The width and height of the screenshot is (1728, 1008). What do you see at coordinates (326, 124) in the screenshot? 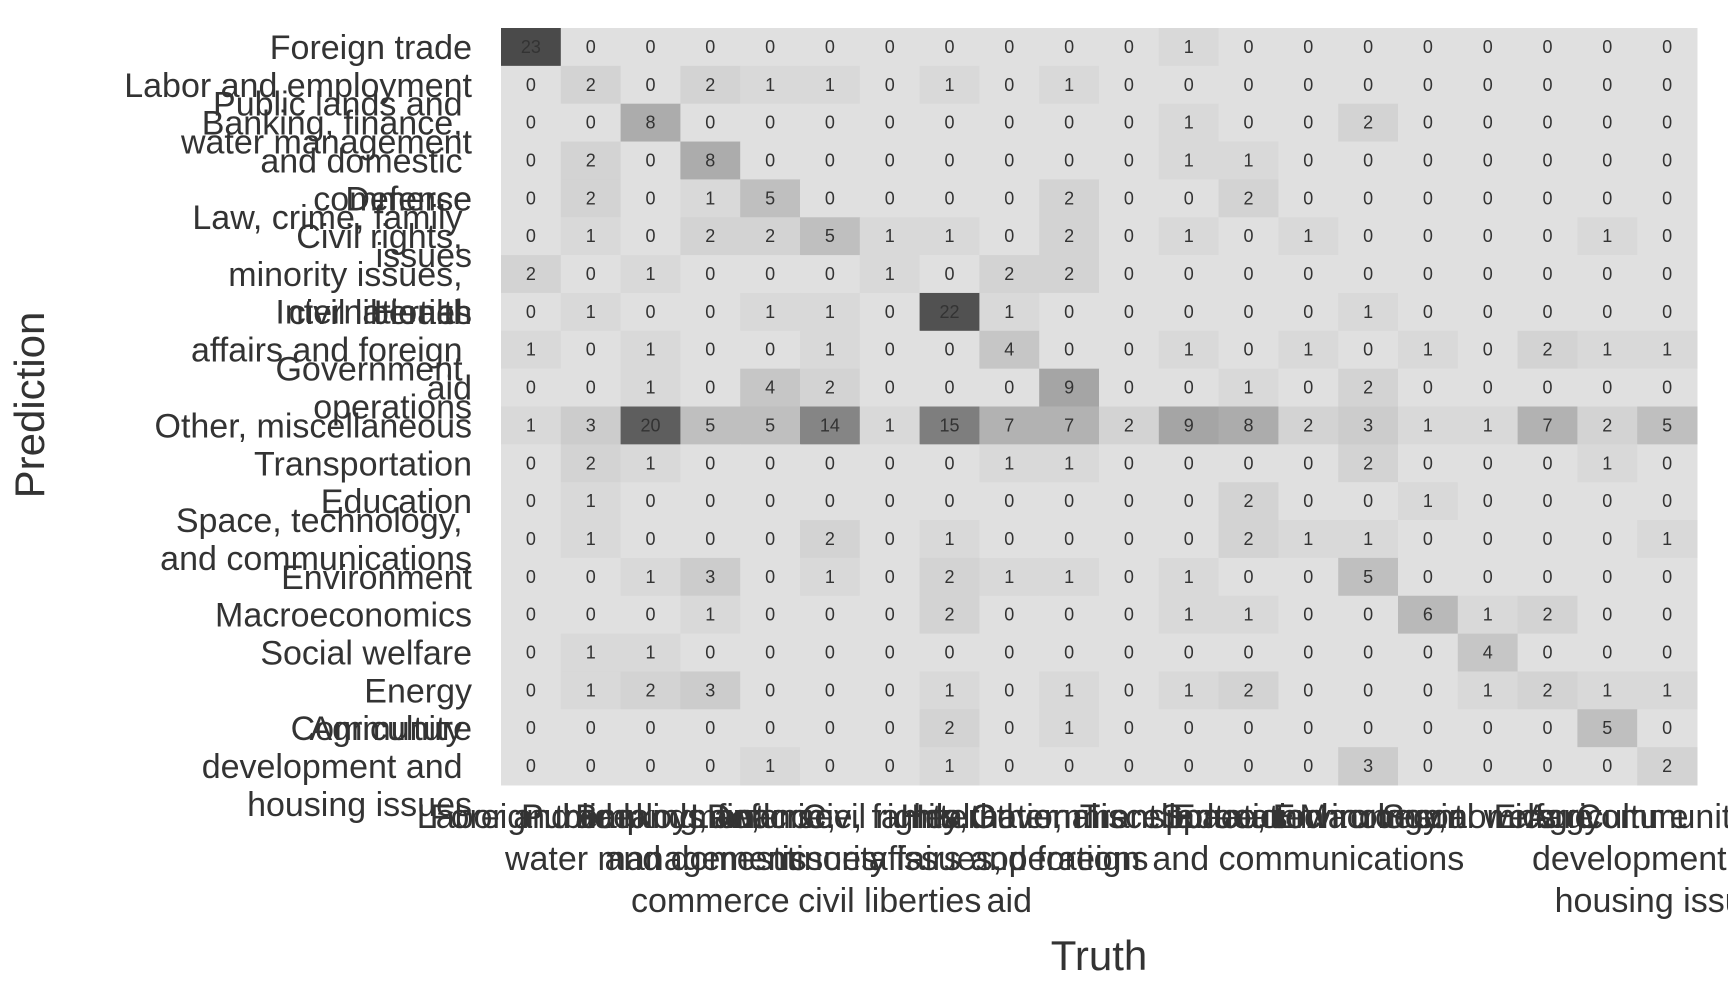
I see `y-tick-label: Public lands and water management` at bounding box center [326, 124].